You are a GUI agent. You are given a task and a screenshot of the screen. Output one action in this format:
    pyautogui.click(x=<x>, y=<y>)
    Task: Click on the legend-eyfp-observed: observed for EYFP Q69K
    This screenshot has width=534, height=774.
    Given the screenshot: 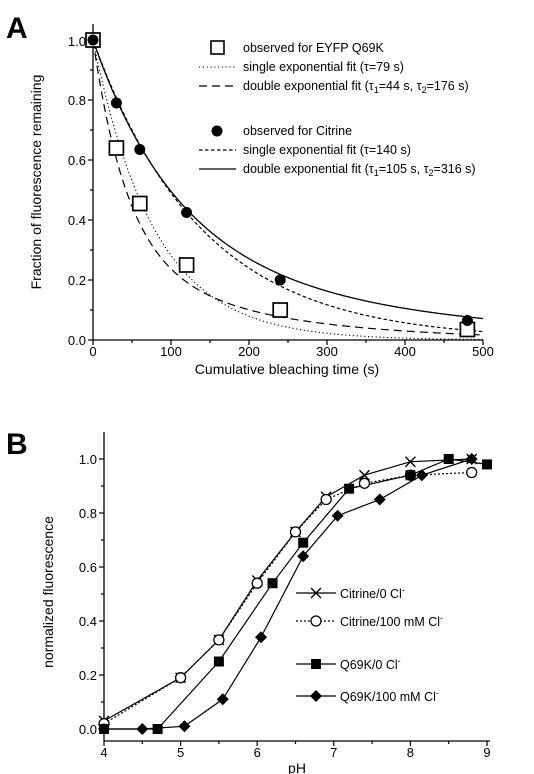 What is the action you would take?
    pyautogui.click(x=313, y=48)
    